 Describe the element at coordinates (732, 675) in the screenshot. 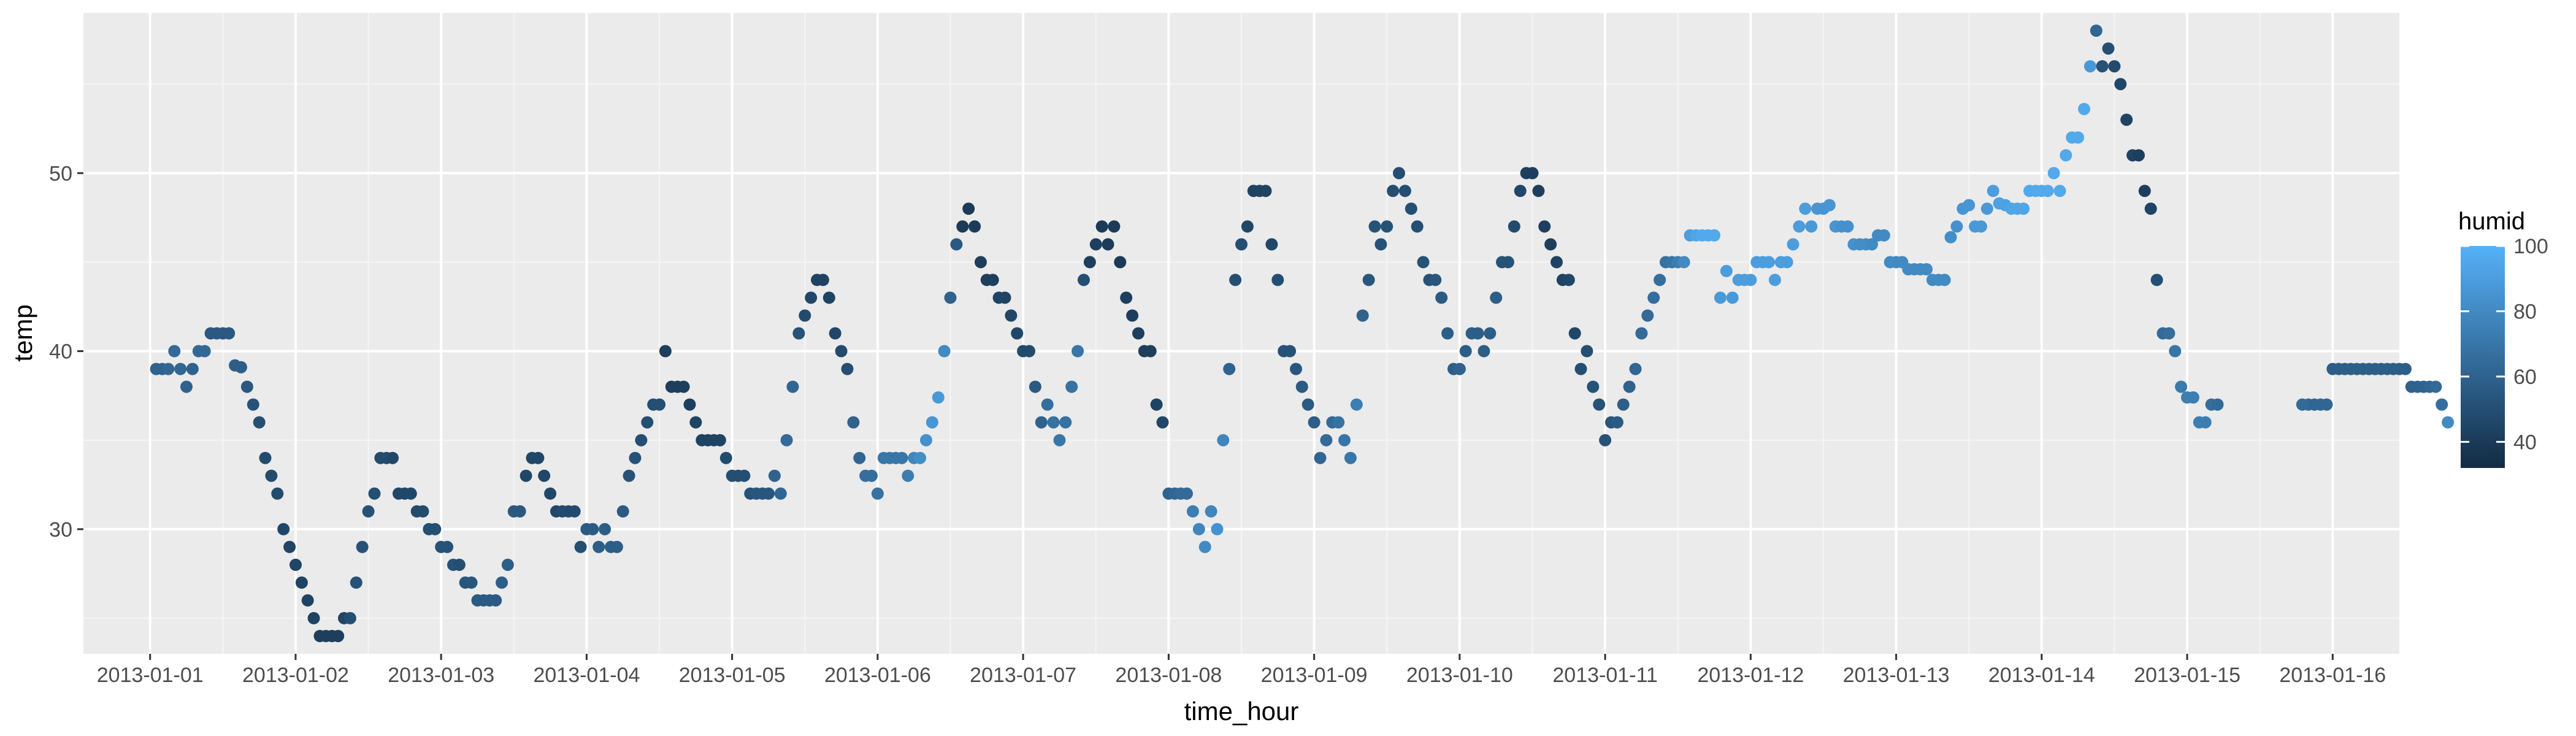

I see `x-tick-label: 2013-01-05` at that location.